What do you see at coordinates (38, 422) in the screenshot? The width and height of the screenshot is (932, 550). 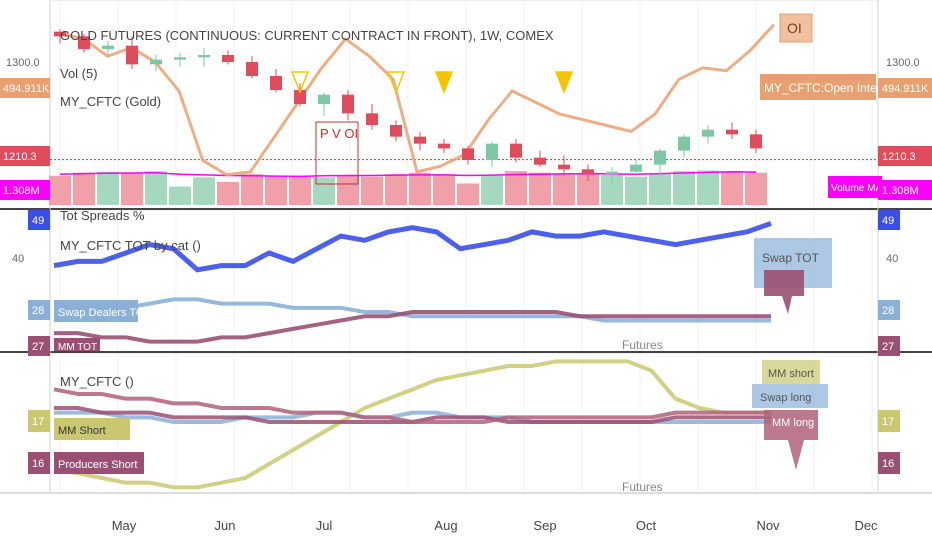 I see `cftc-badge-left-value: 17` at bounding box center [38, 422].